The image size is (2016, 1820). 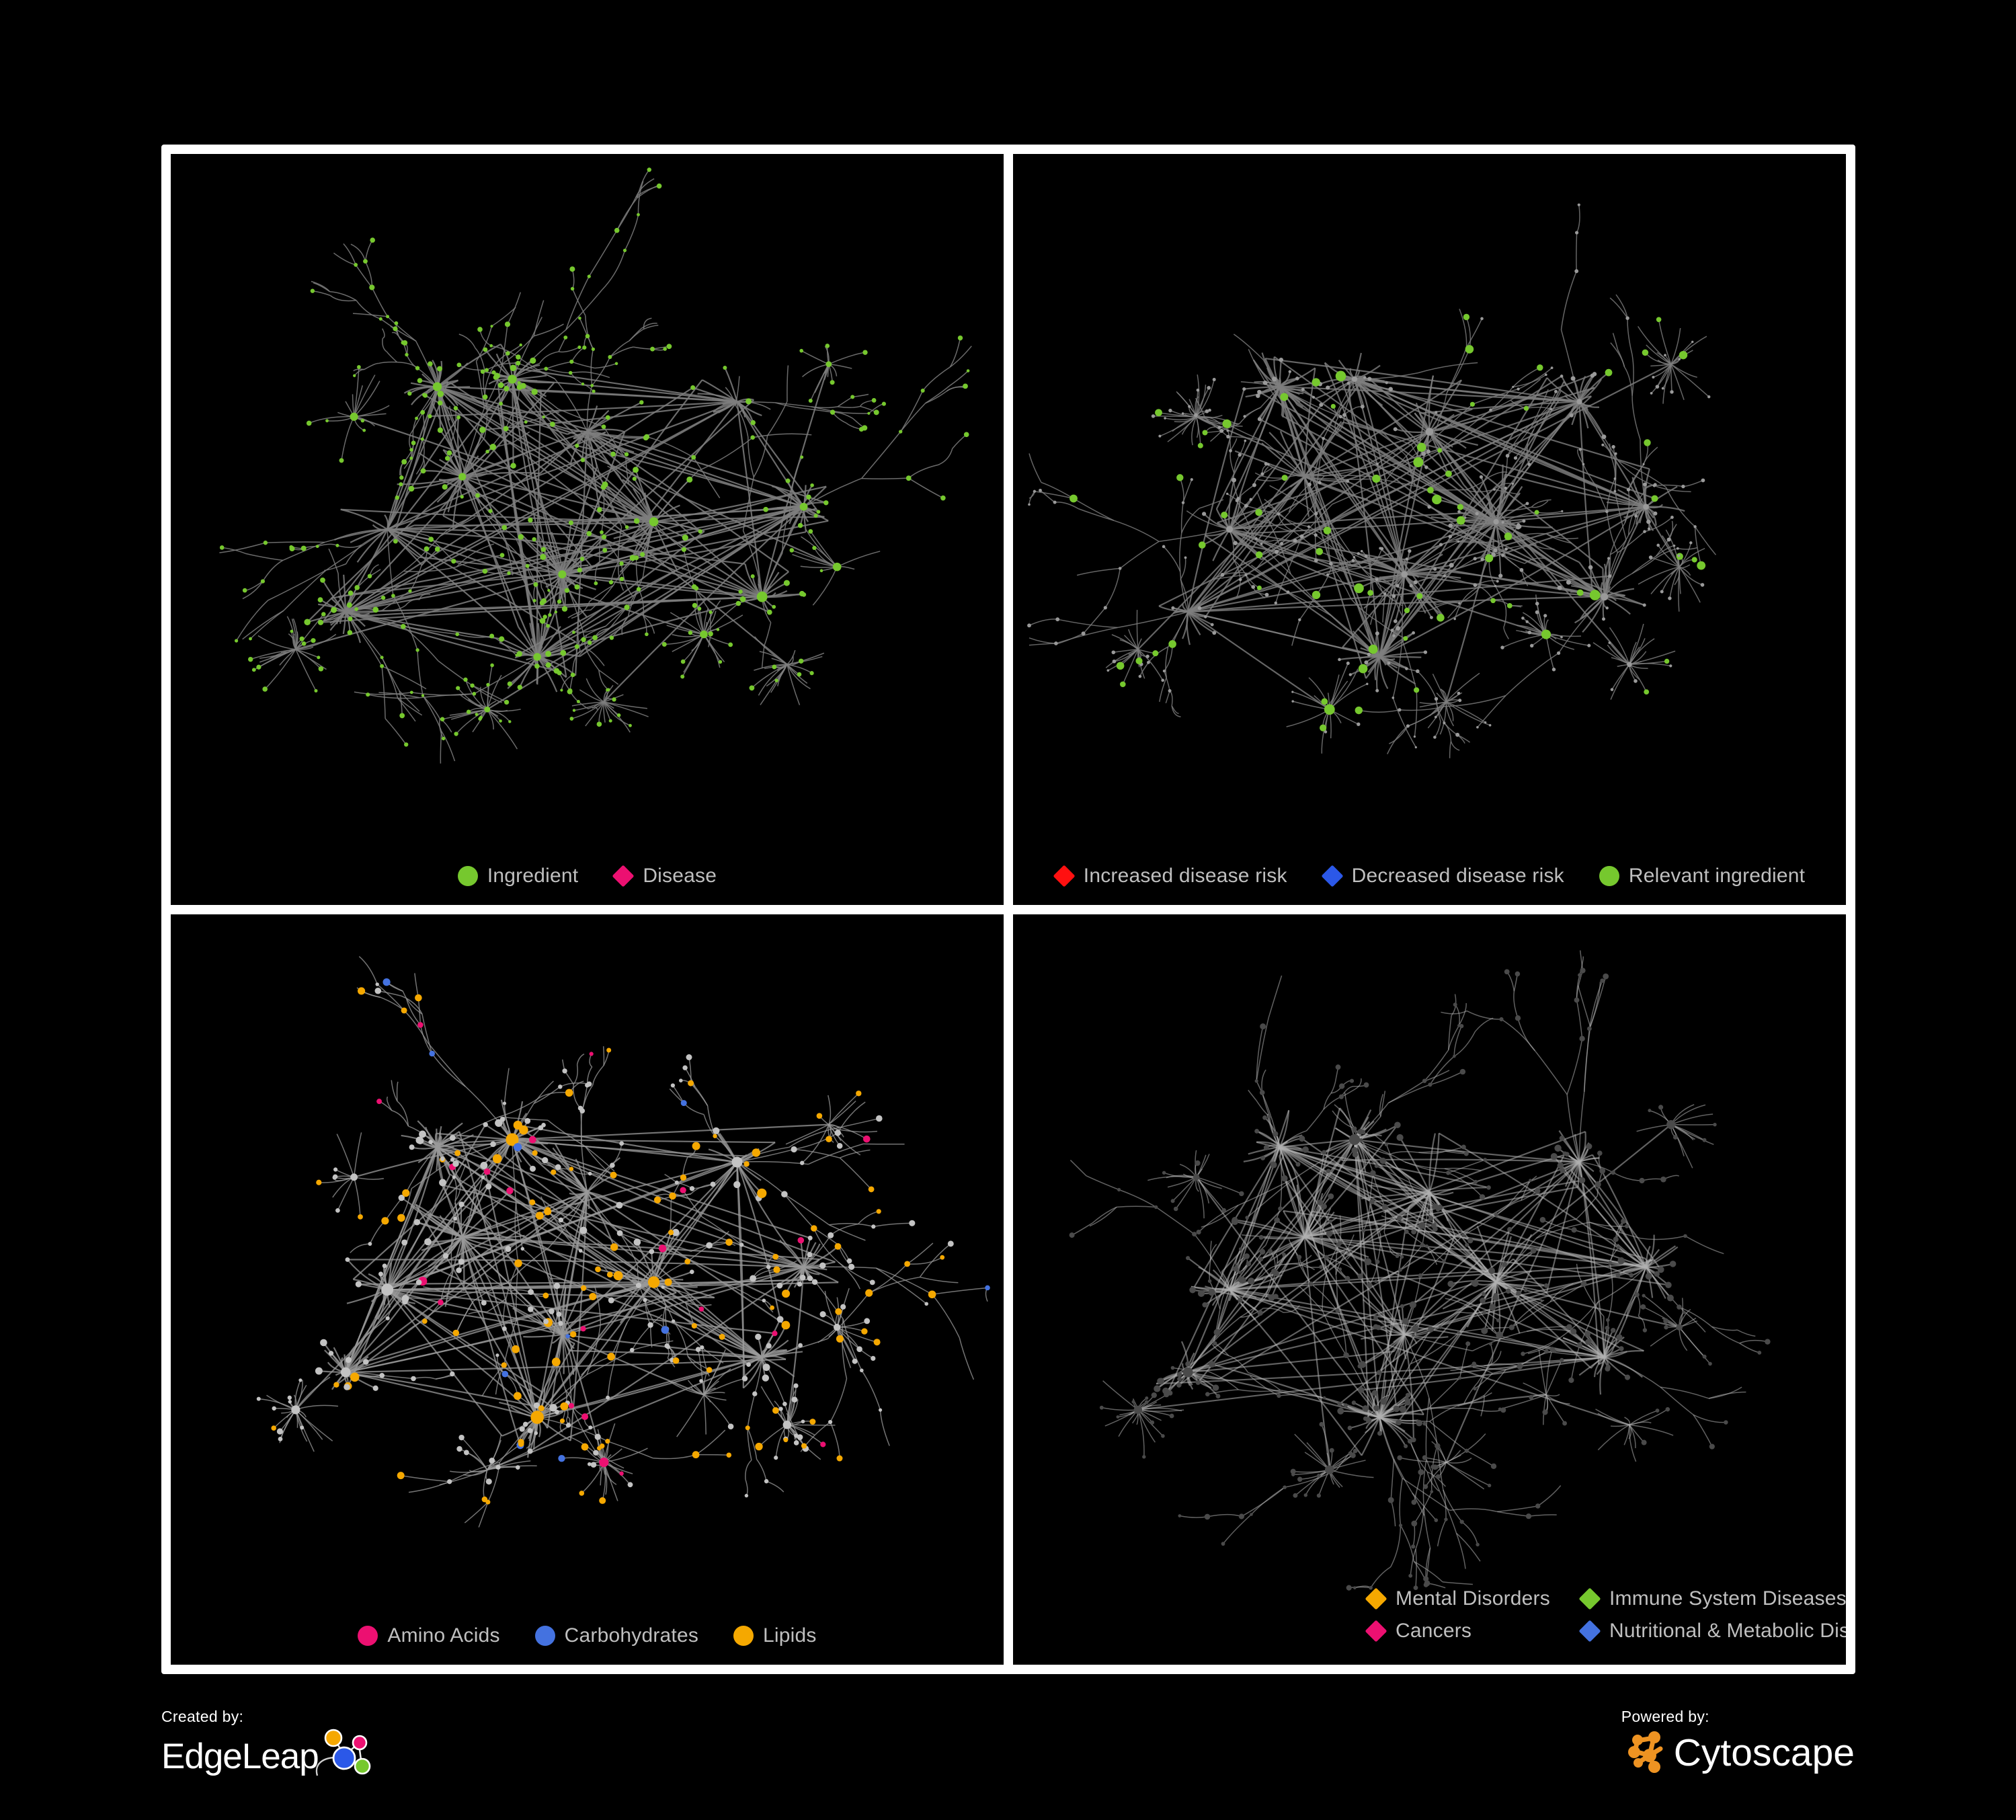 What do you see at coordinates (1649, 1753) in the screenshot?
I see `cytoscape-logo-icon` at bounding box center [1649, 1753].